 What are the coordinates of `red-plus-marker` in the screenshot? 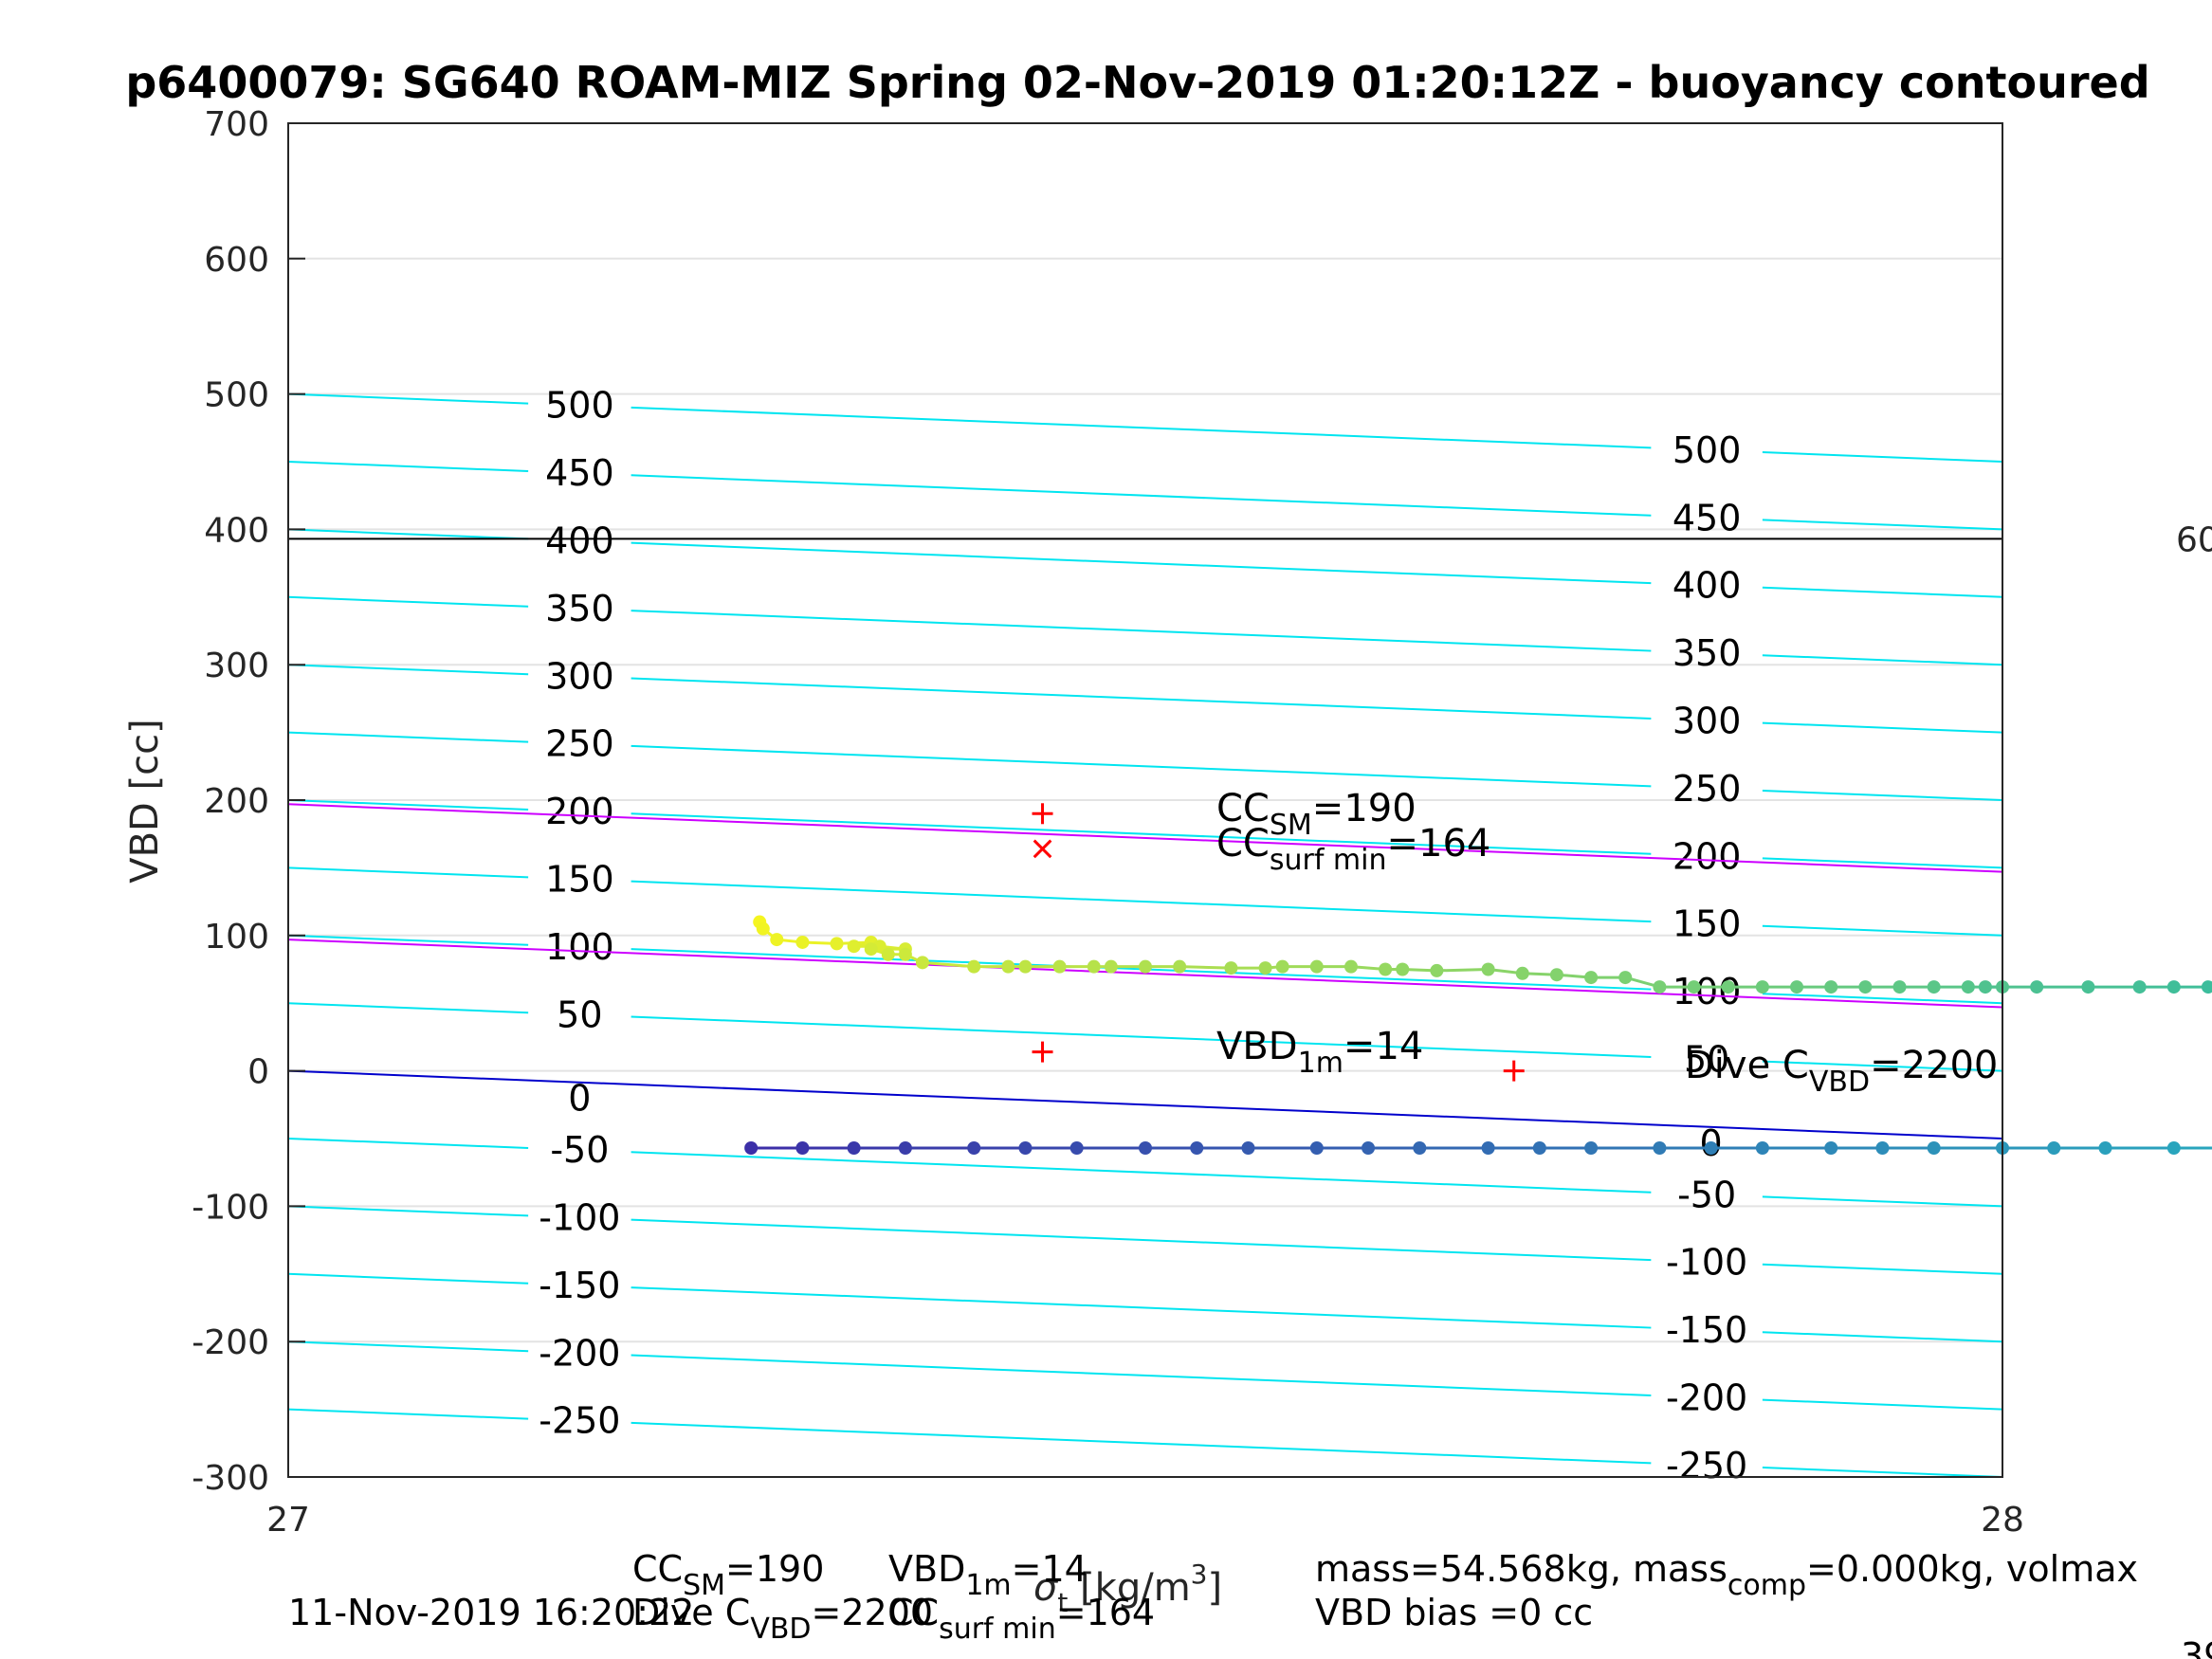 It's located at (1042, 1052).